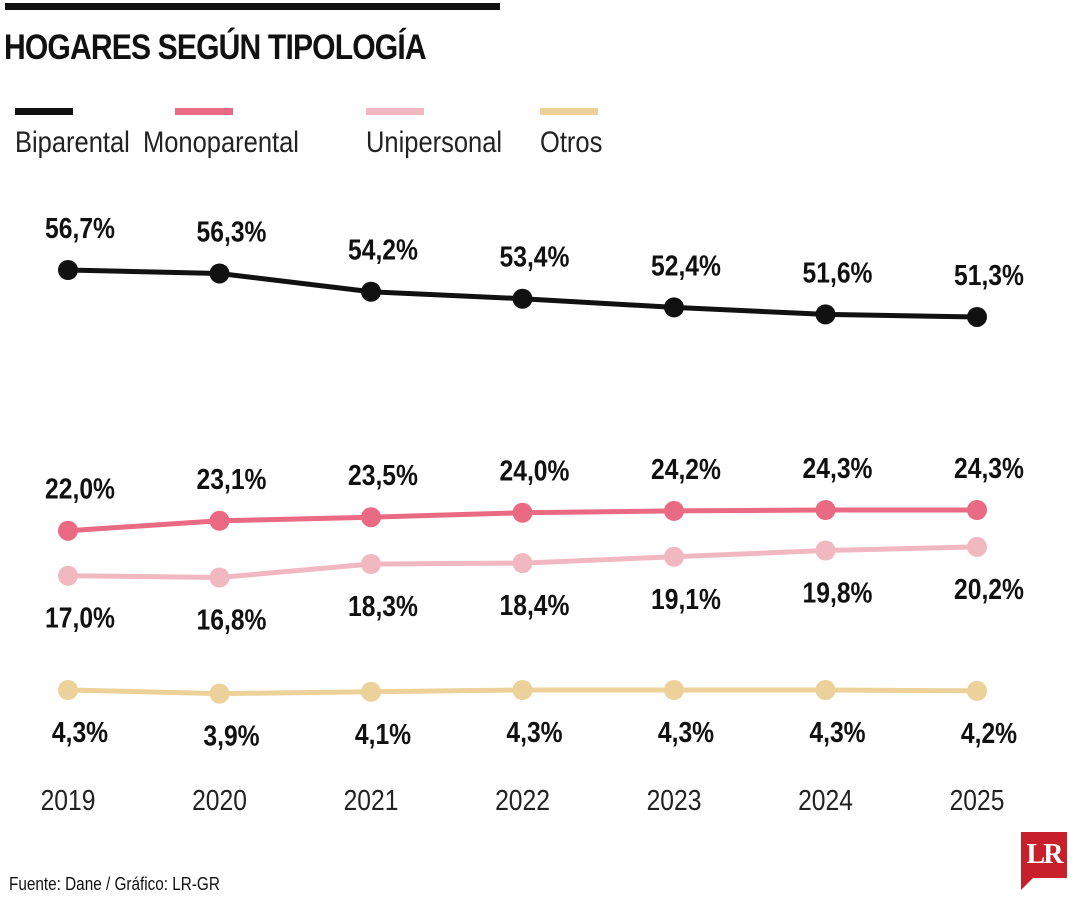  I want to click on x-tick-label-2021: 2021, so click(371, 800).